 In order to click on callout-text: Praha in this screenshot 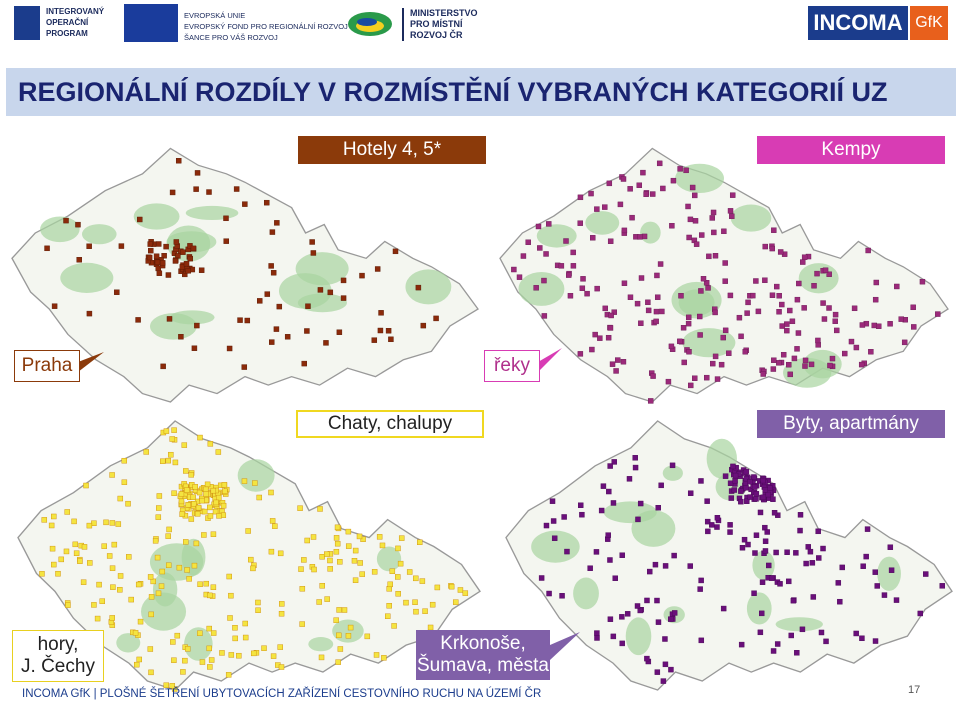, I will do `click(47, 365)`.